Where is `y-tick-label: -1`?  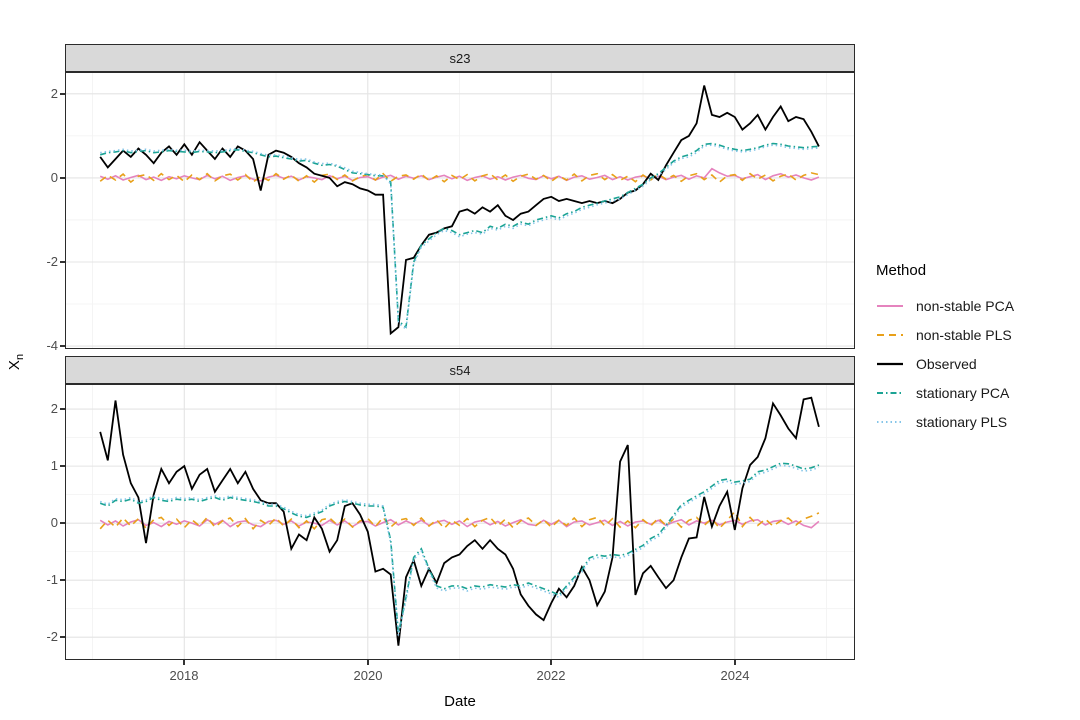
y-tick-label: -1 is located at coordinates (52, 579).